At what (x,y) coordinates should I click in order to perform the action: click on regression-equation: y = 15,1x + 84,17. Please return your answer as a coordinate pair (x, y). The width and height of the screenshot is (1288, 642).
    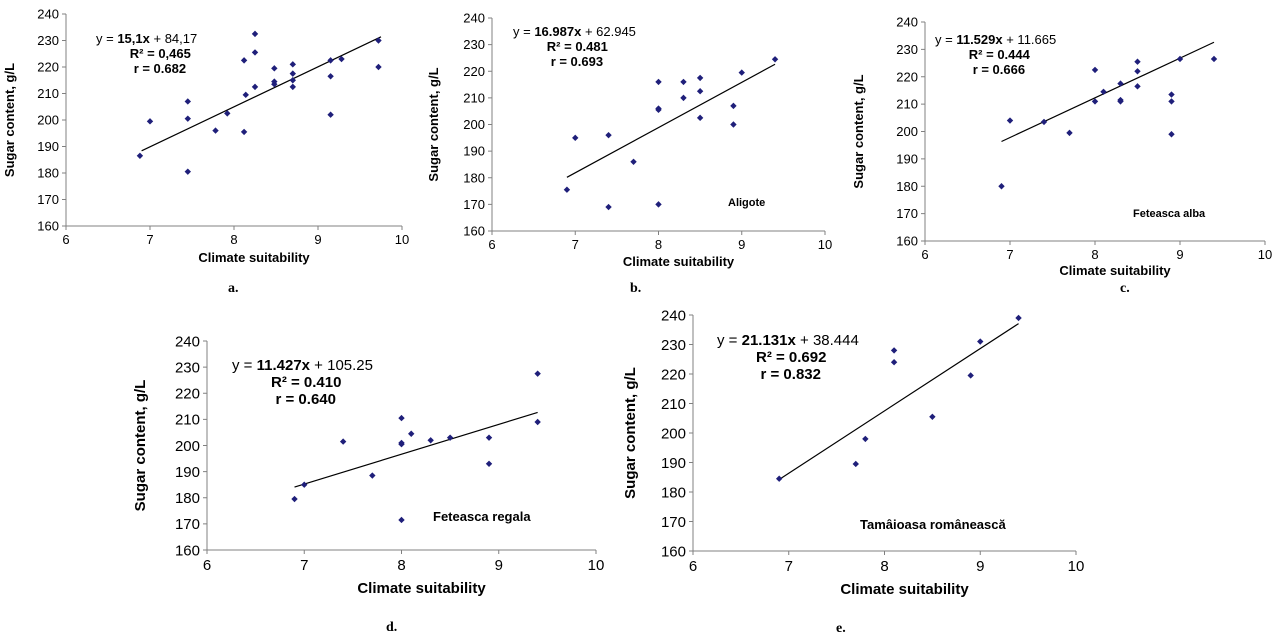
    Looking at the image, I should click on (146, 38).